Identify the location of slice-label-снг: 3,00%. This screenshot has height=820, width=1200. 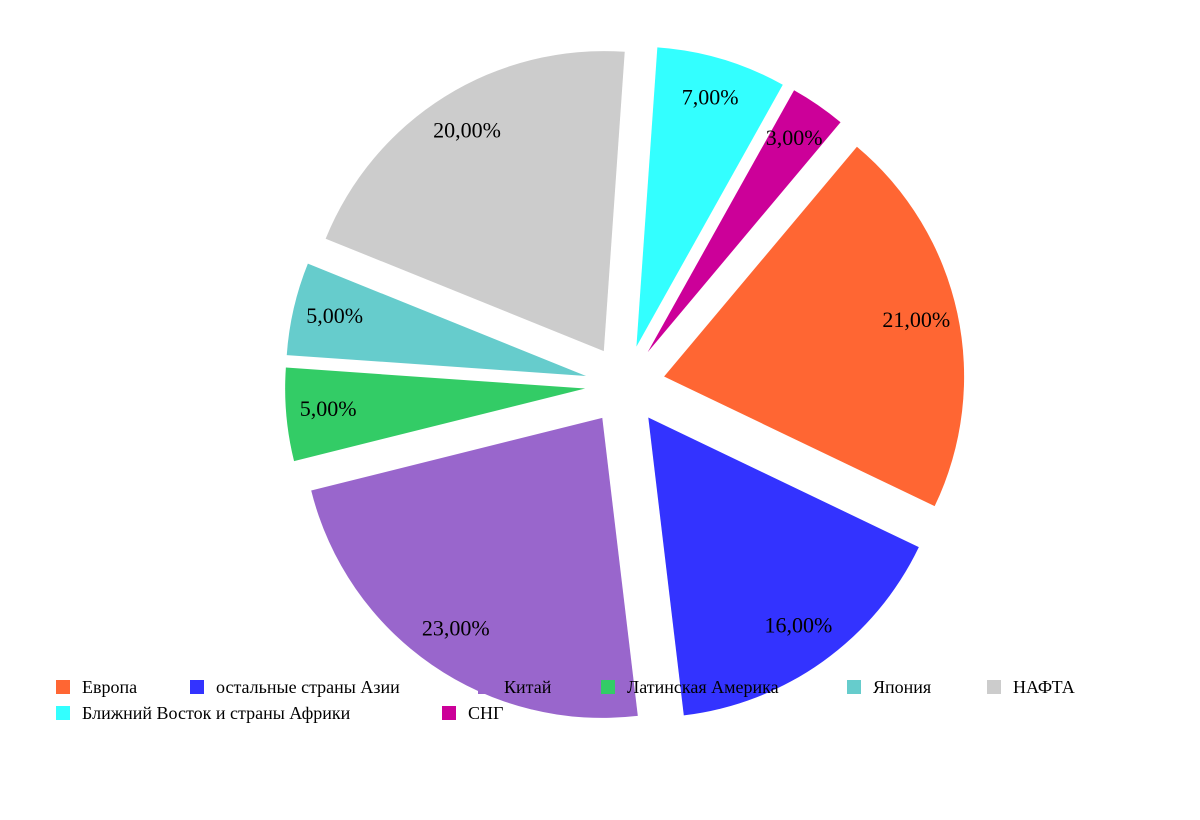
(794, 137).